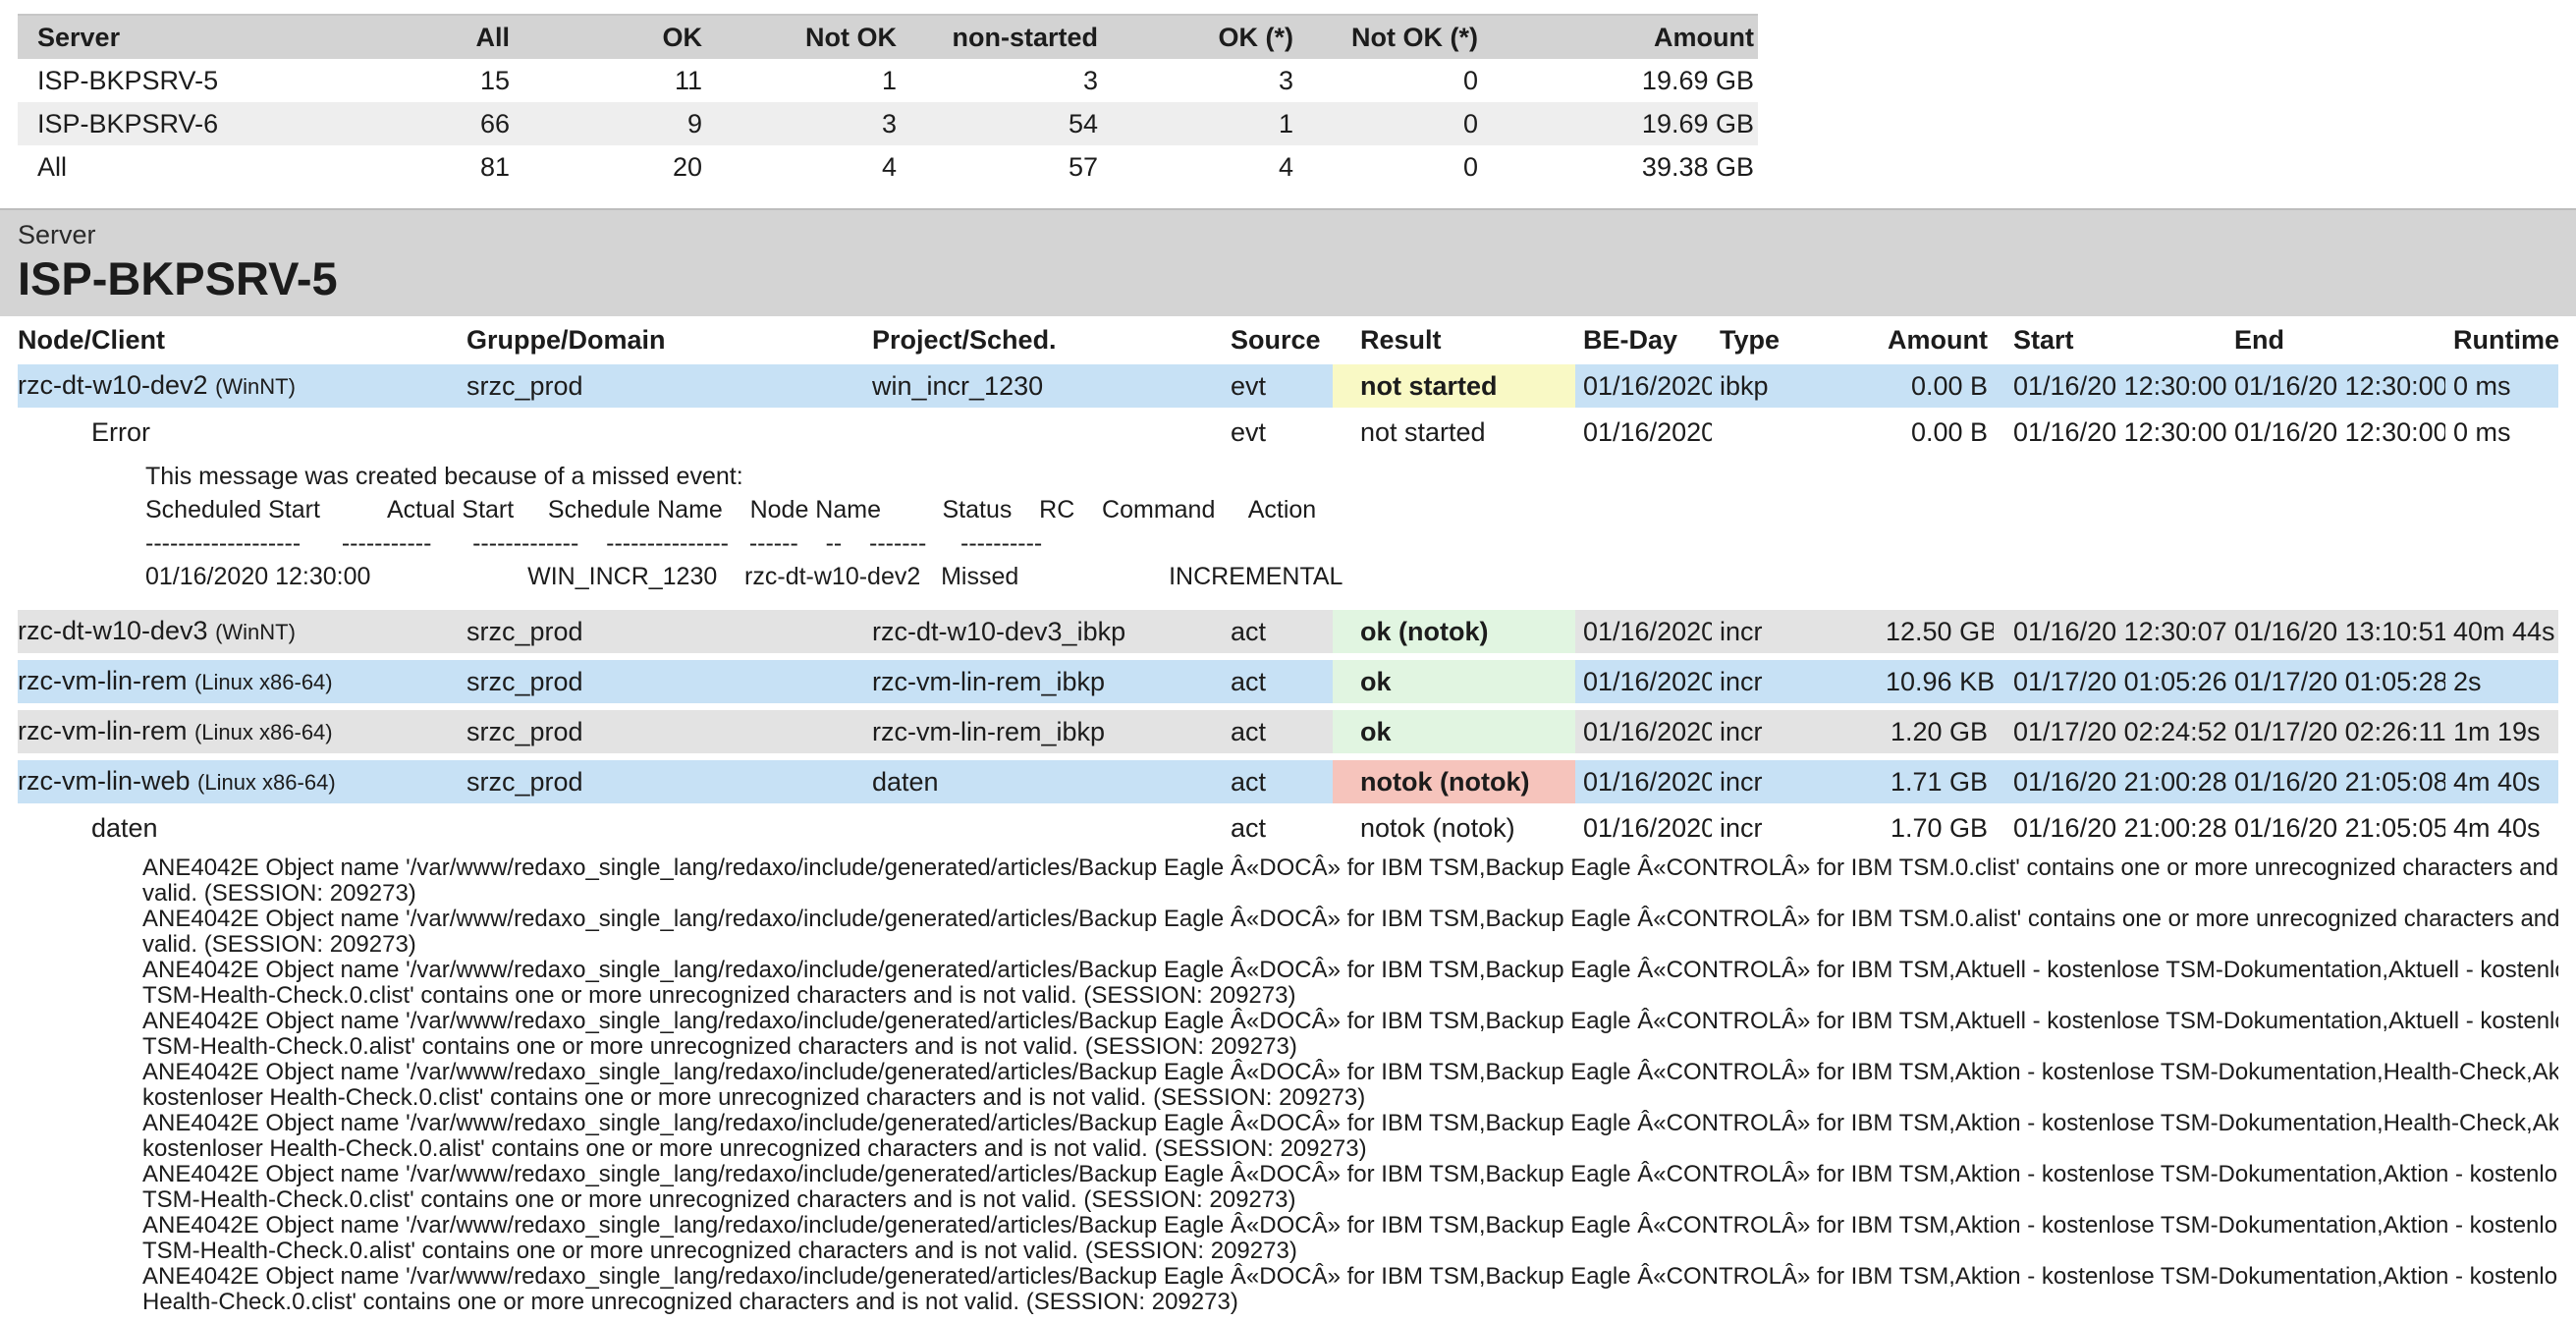  I want to click on column-header-nonstarted: non-started, so click(1002, 36).